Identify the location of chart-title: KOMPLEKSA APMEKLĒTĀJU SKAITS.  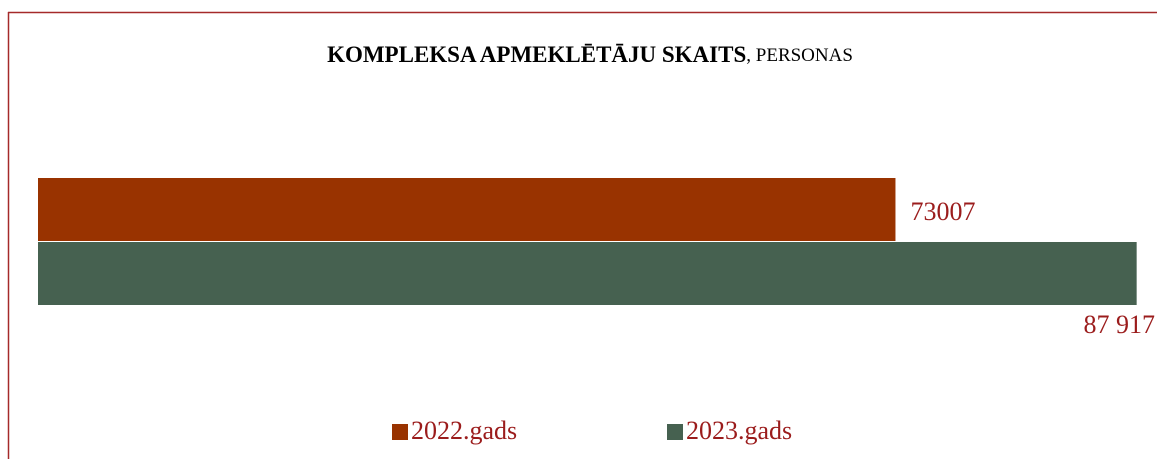
(536, 54).